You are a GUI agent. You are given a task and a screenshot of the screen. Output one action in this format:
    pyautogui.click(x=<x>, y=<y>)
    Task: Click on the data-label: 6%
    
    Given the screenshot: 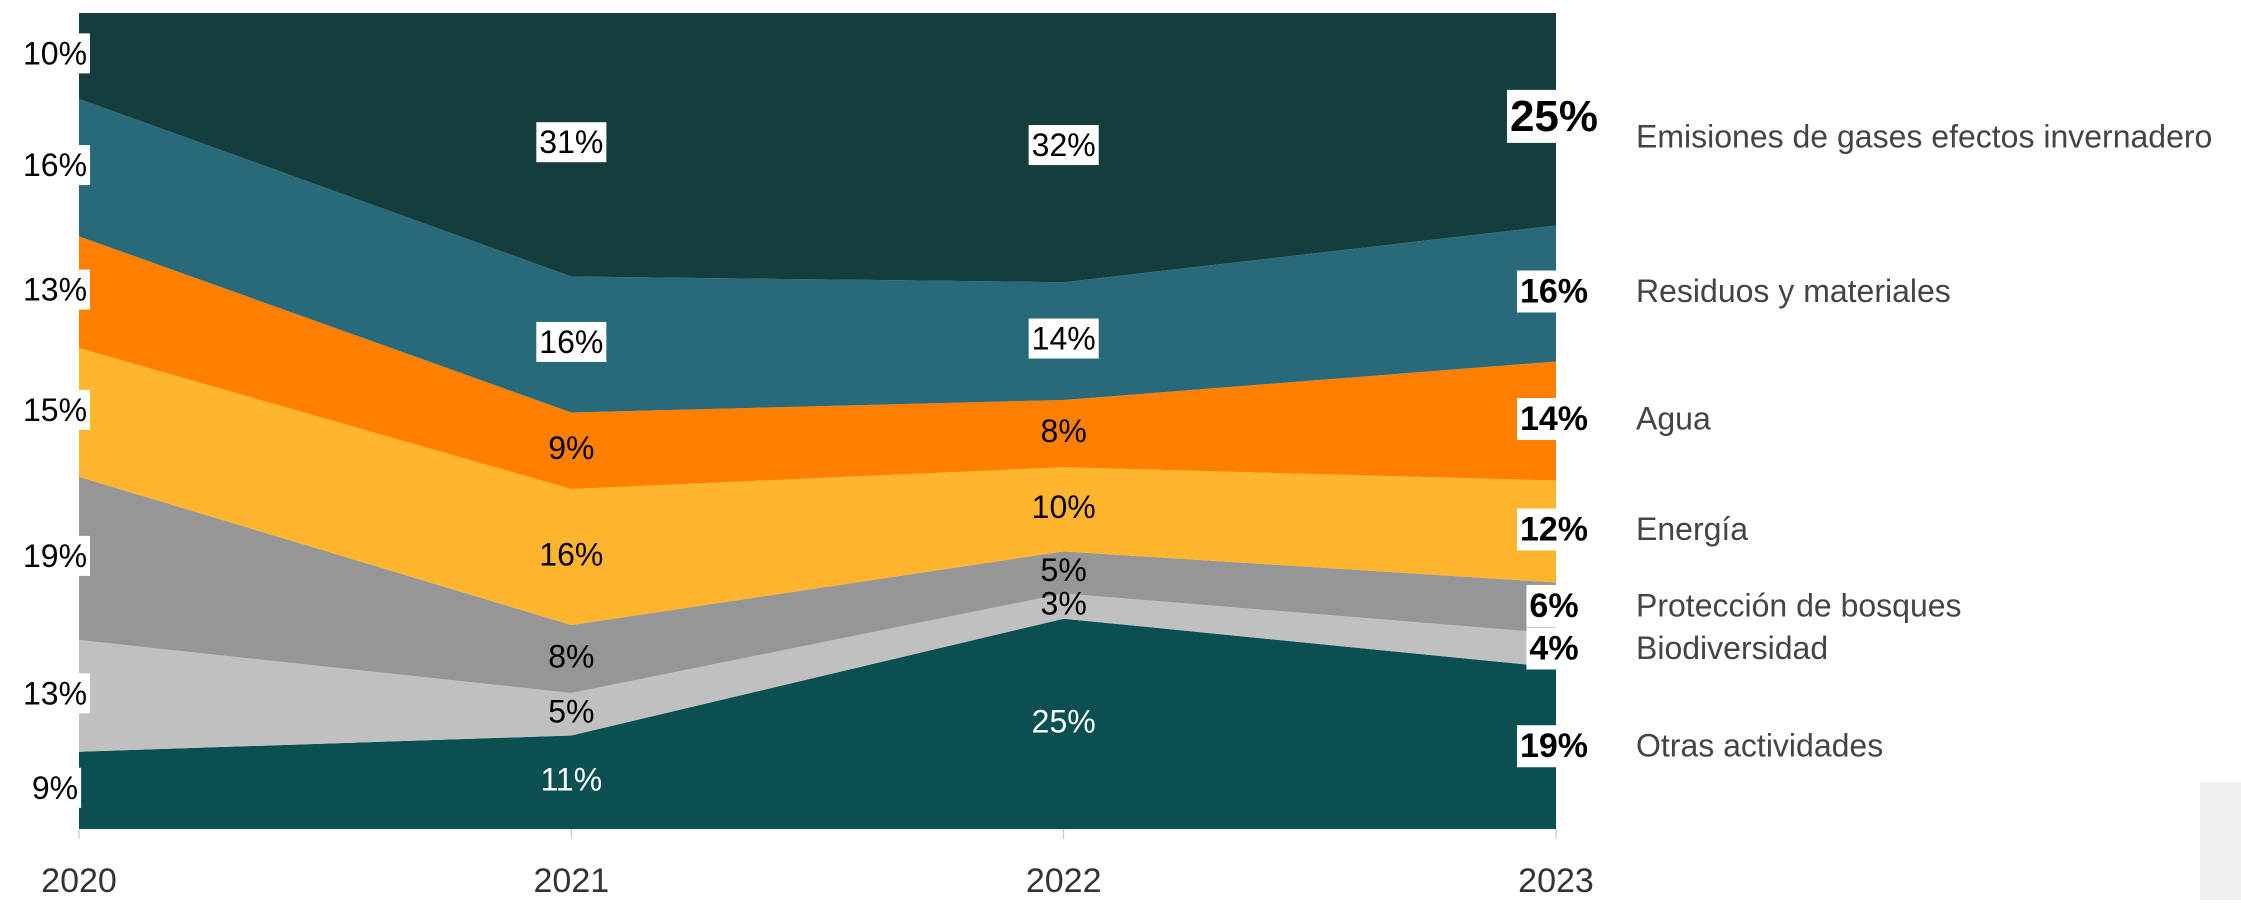 What is the action you would take?
    pyautogui.click(x=1553, y=606)
    